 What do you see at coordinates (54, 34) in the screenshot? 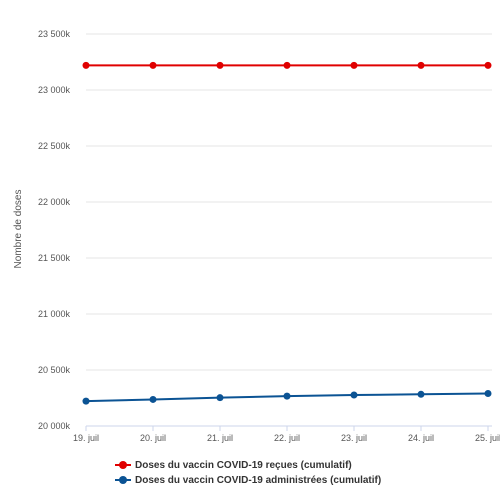
I see `y-tick-label: 23 500k` at bounding box center [54, 34].